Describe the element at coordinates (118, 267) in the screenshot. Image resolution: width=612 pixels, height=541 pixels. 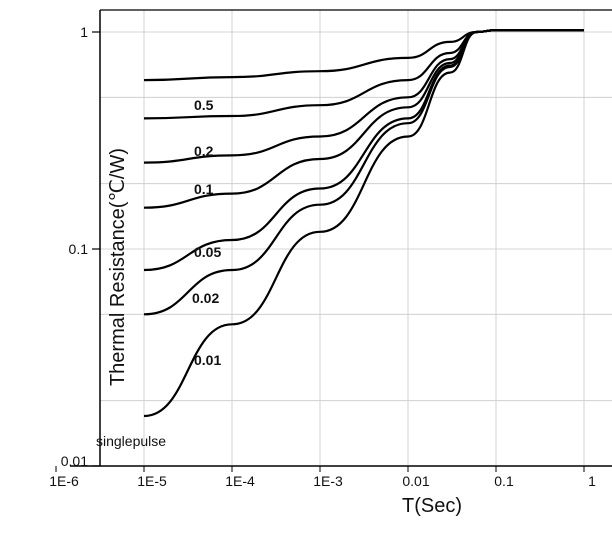
I see `y-axis-title: Thermal Resistance(℃/W)` at that location.